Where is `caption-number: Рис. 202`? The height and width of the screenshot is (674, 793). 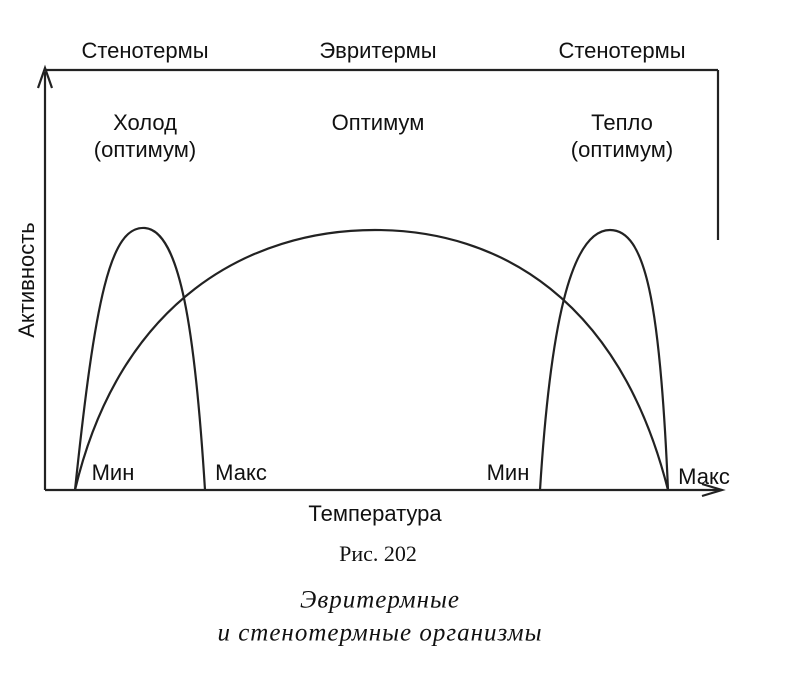 caption-number: Рис. 202 is located at coordinates (378, 553).